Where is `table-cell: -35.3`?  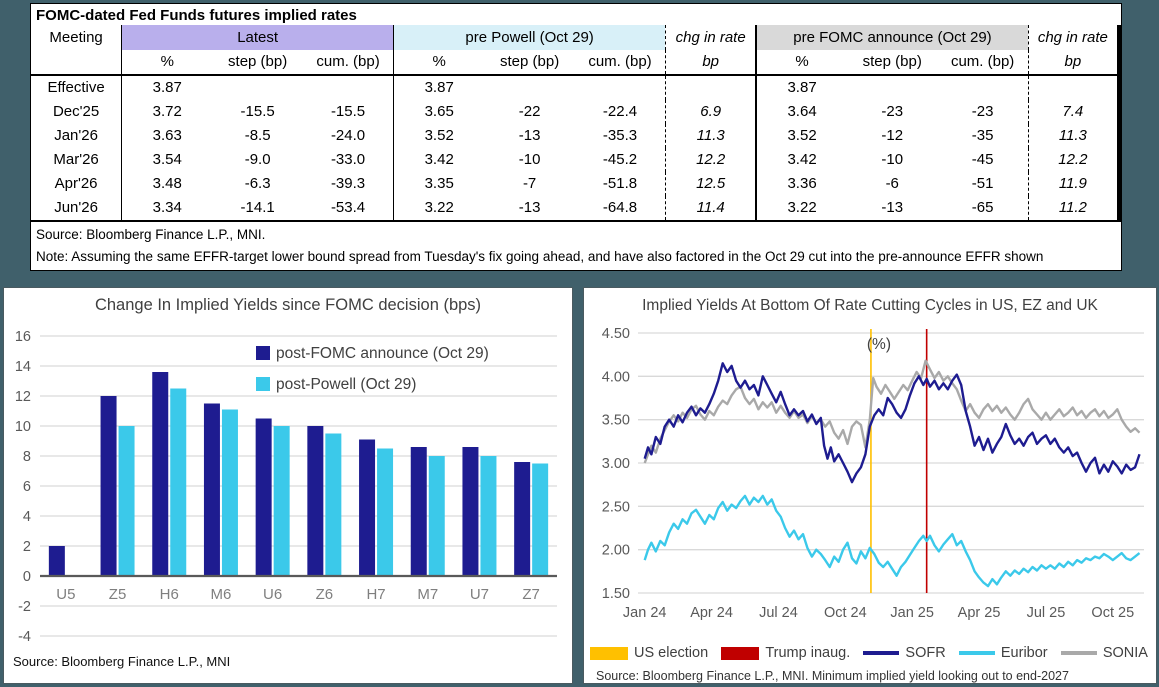 table-cell: -35.3 is located at coordinates (620, 136).